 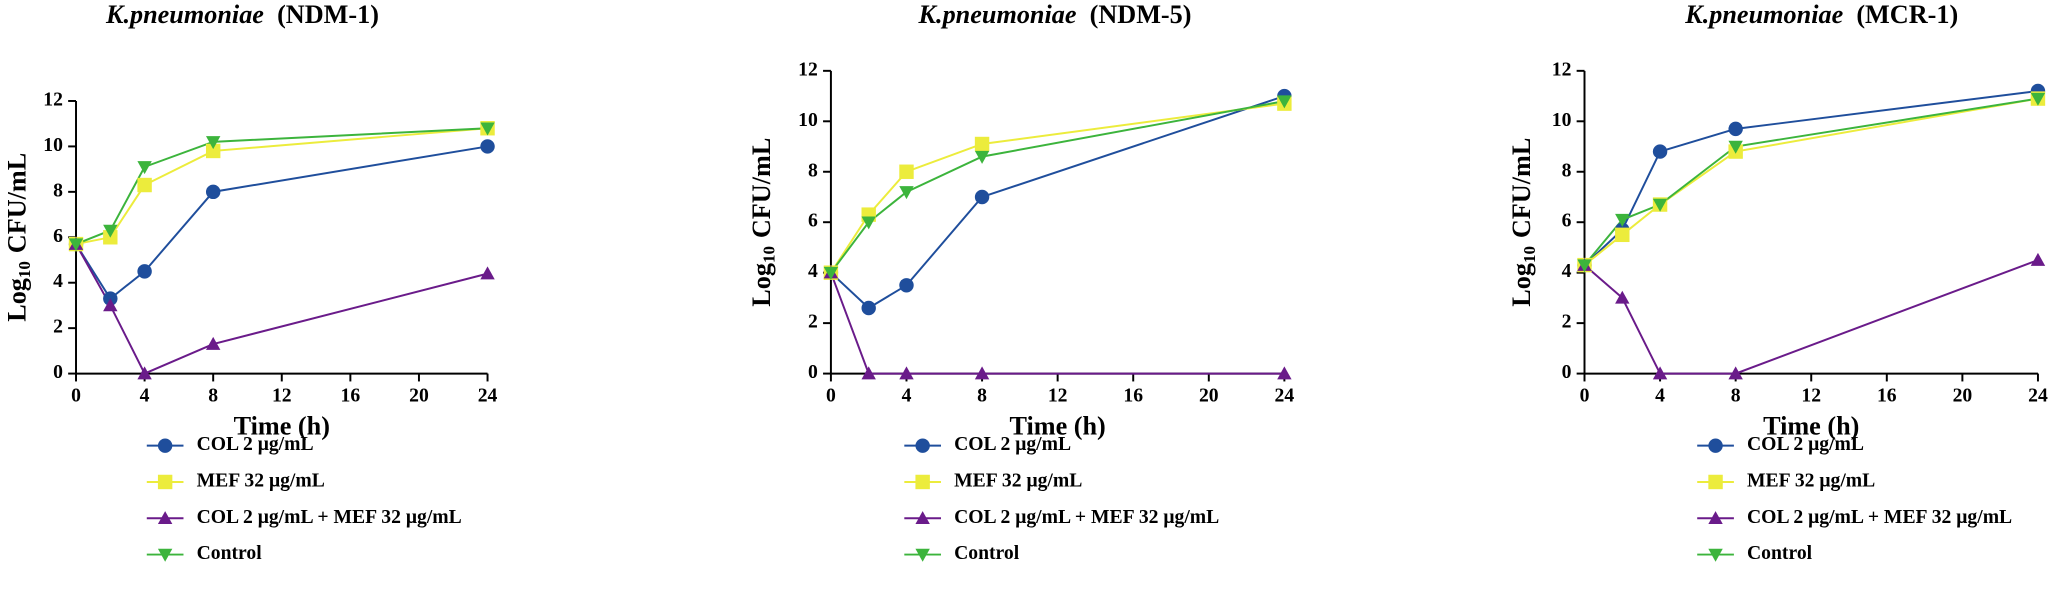 I want to click on title-strain: (NDM-1), so click(x=328, y=14).